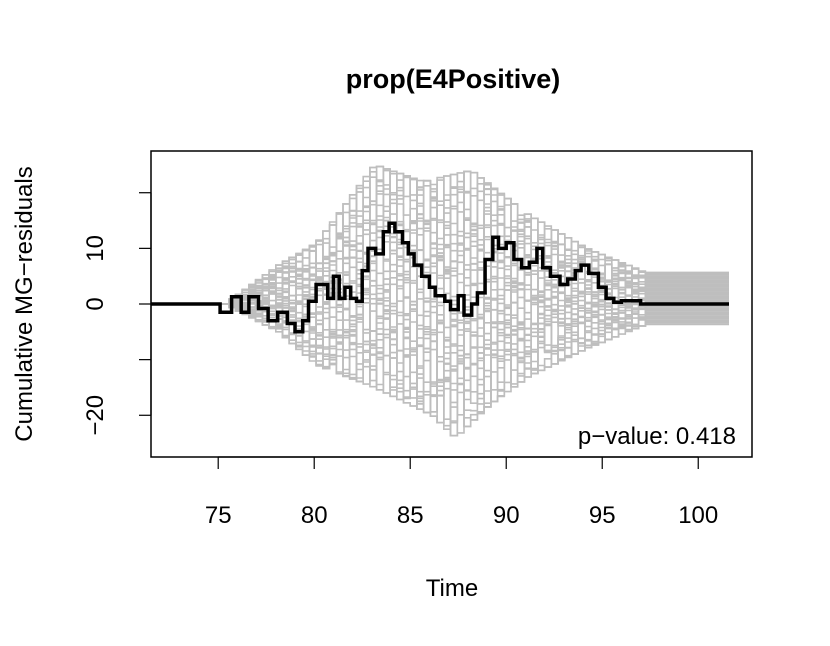 The width and height of the screenshot is (830, 646). I want to click on y-axis: −20 0 10, so click(117, 314).